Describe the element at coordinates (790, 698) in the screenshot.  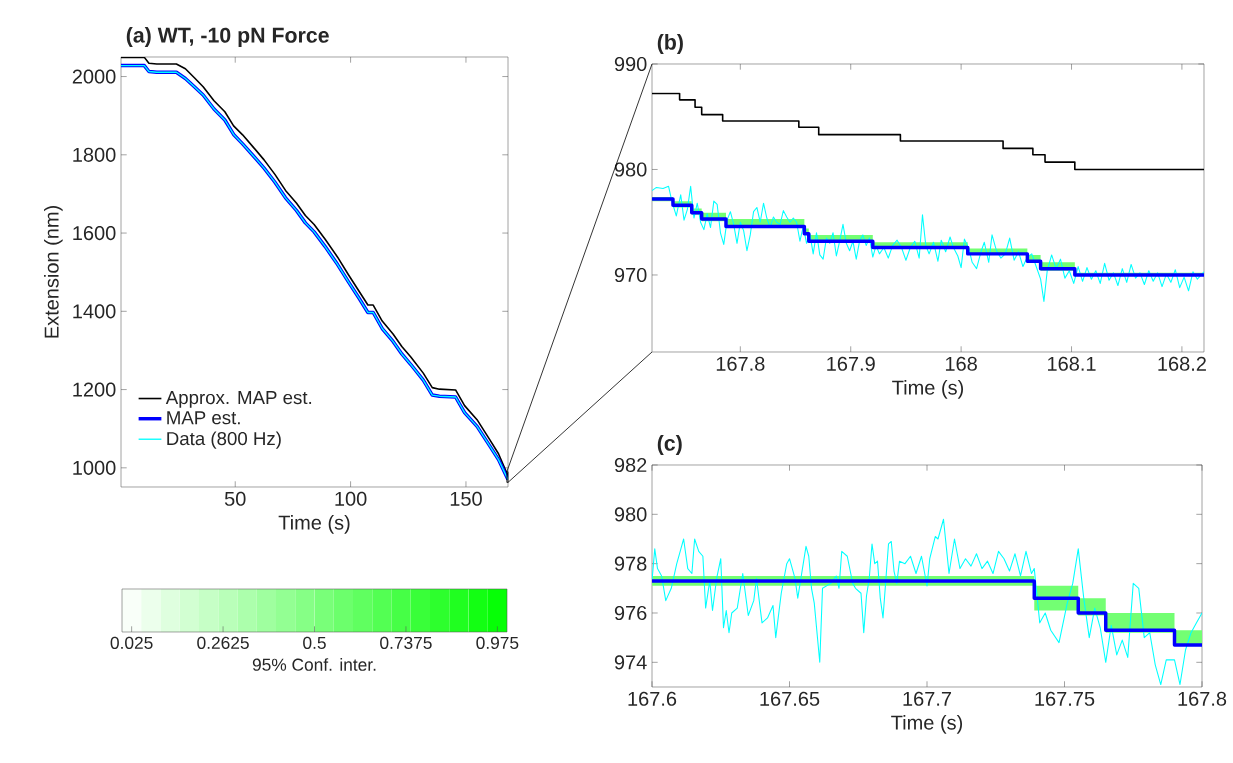
I see `x-tick-label: 167.65` at that location.